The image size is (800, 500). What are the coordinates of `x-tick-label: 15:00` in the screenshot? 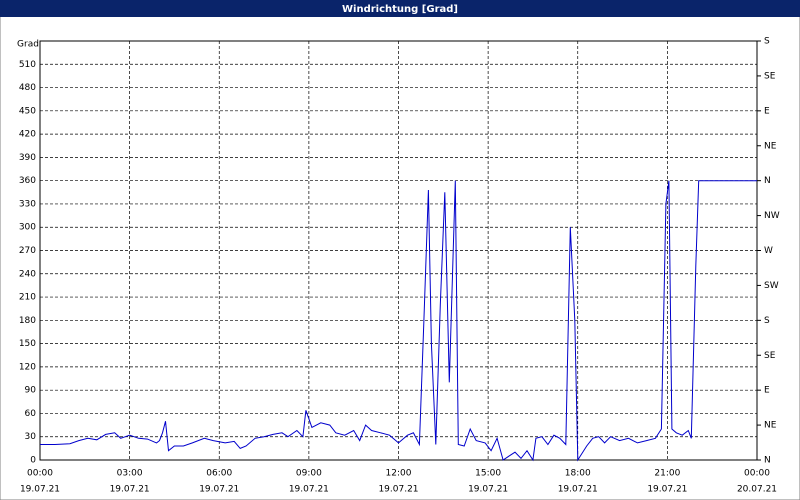 It's located at (488, 474).